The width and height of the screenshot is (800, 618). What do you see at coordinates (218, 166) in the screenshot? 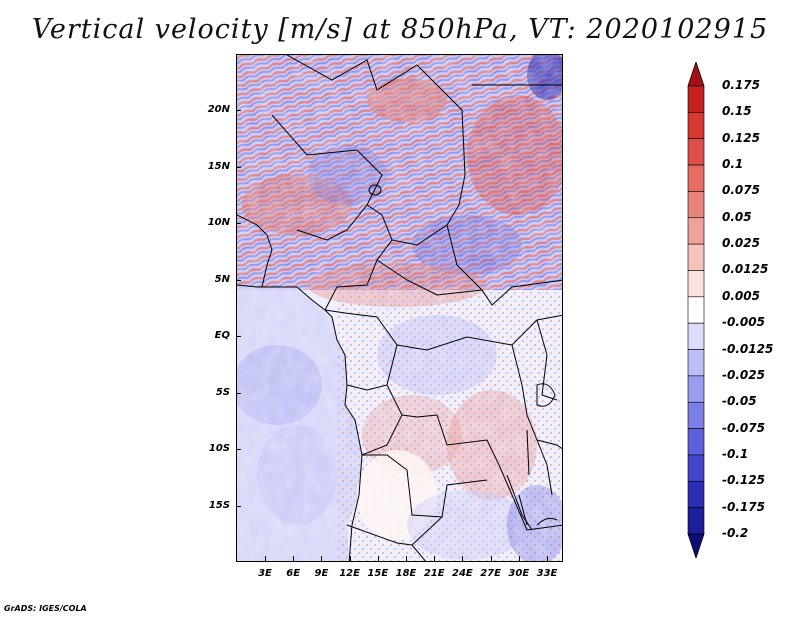
I see `lat-tick-label: 15N` at bounding box center [218, 166].